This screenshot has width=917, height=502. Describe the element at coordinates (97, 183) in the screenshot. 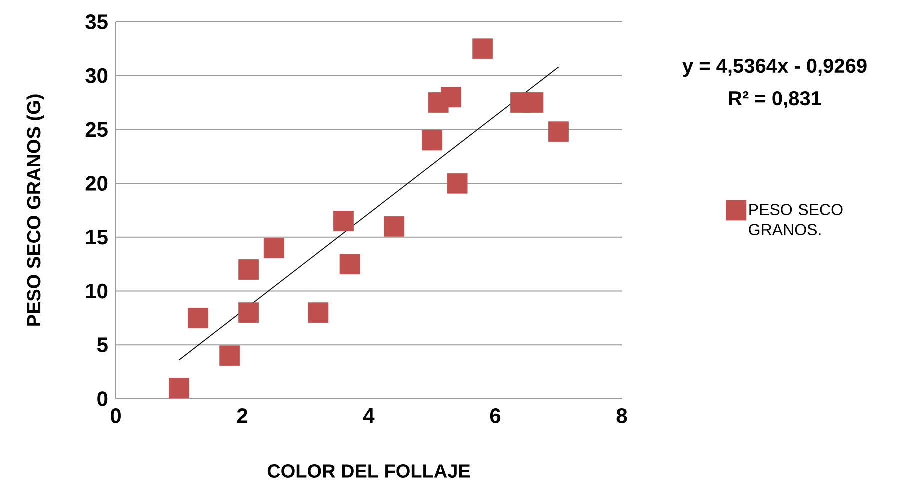

I see `y-tick-label: 20` at that location.